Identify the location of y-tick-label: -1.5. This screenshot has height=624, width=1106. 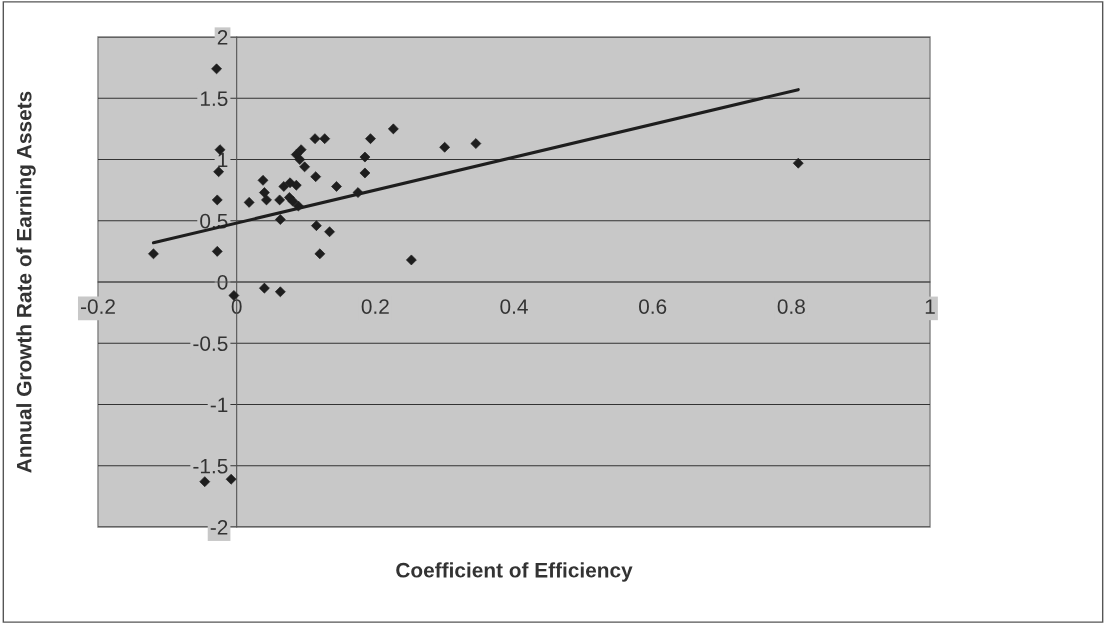
(210, 466).